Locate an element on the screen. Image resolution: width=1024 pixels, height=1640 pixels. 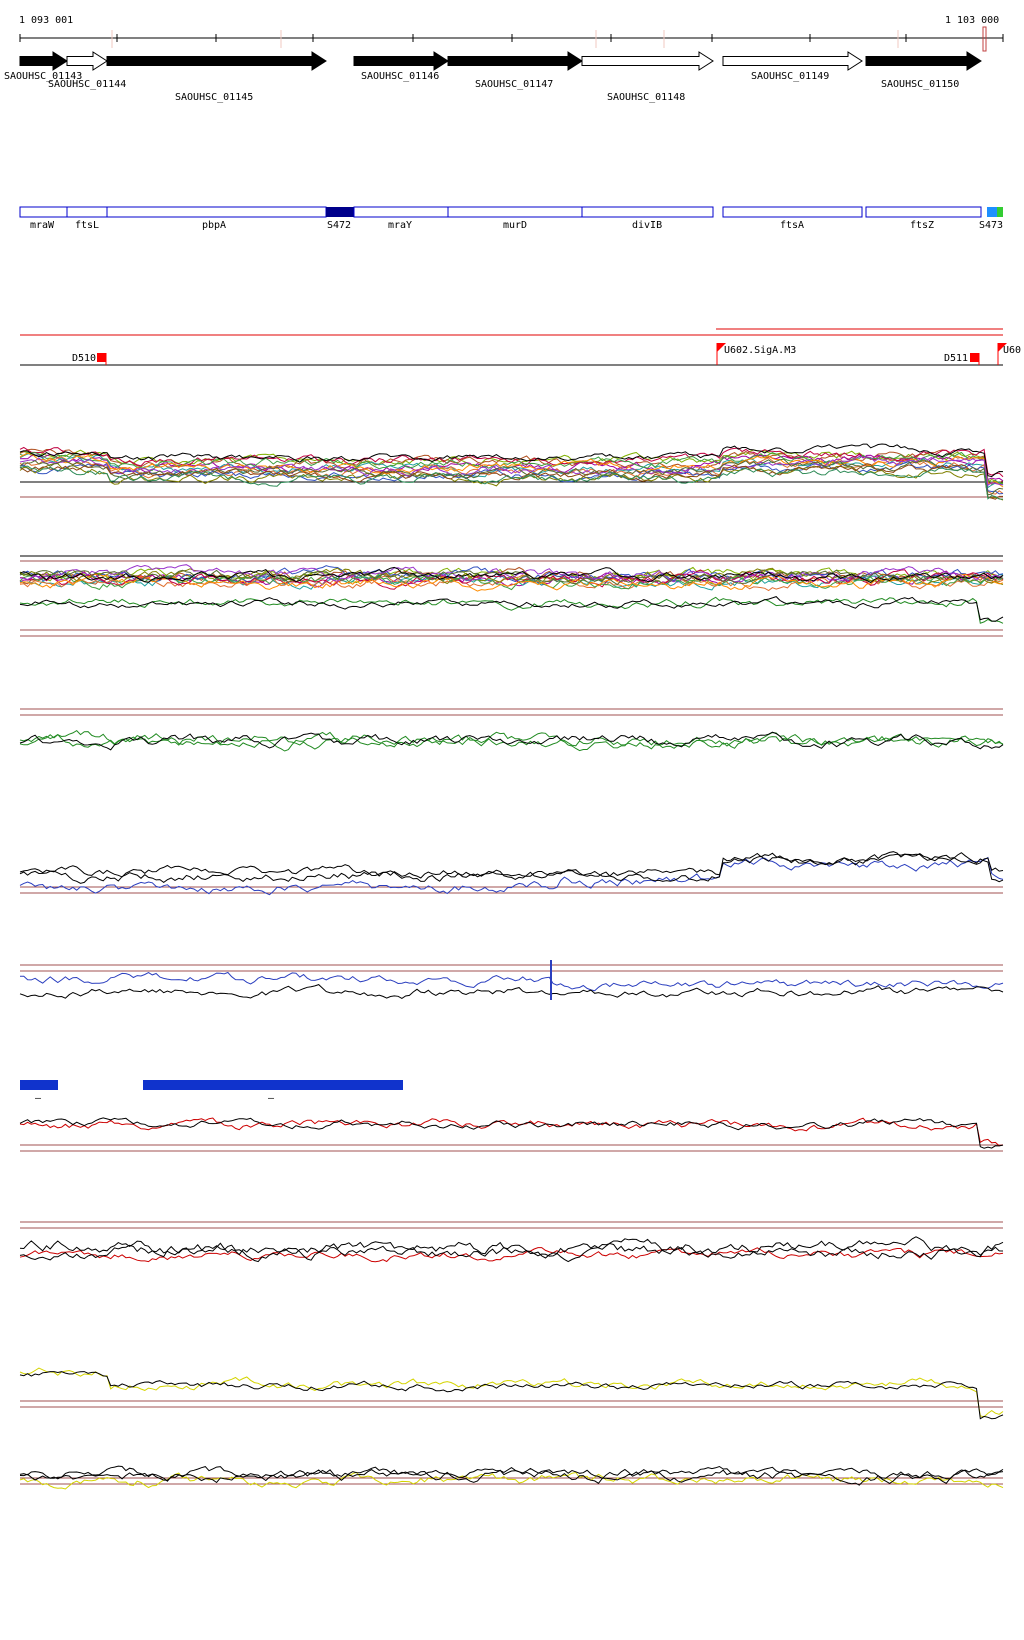
gene-arrow-label: SAOUHSC_01150 is located at coordinates (920, 84).